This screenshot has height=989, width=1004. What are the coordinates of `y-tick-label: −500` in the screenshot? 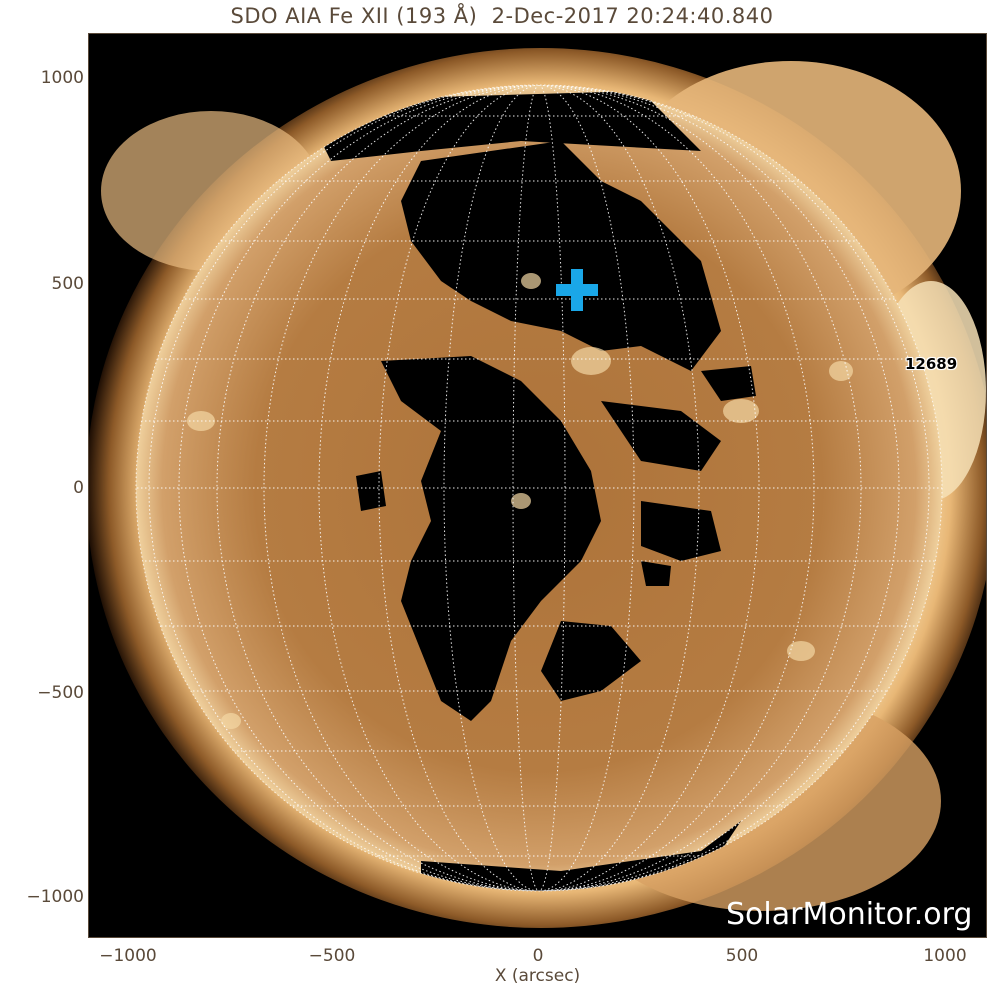 It's located at (60, 693).